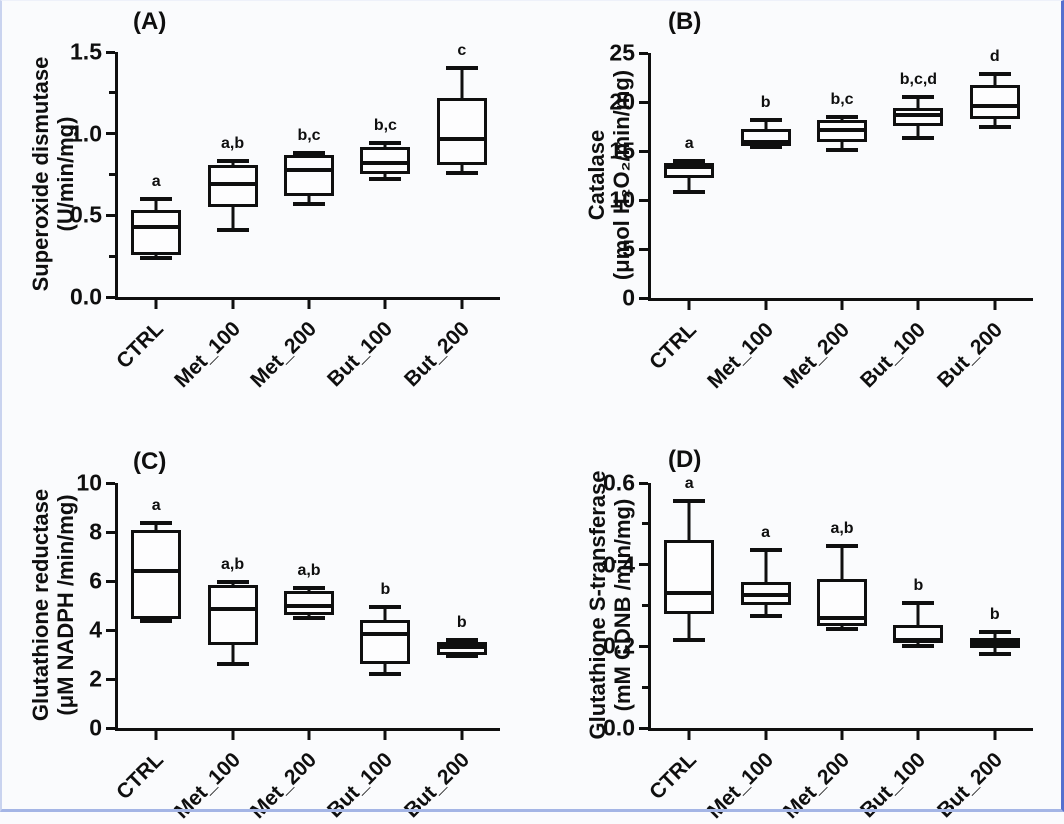 Image resolution: width=1064 pixels, height=824 pixels. What do you see at coordinates (685, 459) in the screenshot?
I see `panel-label: (D)` at bounding box center [685, 459].